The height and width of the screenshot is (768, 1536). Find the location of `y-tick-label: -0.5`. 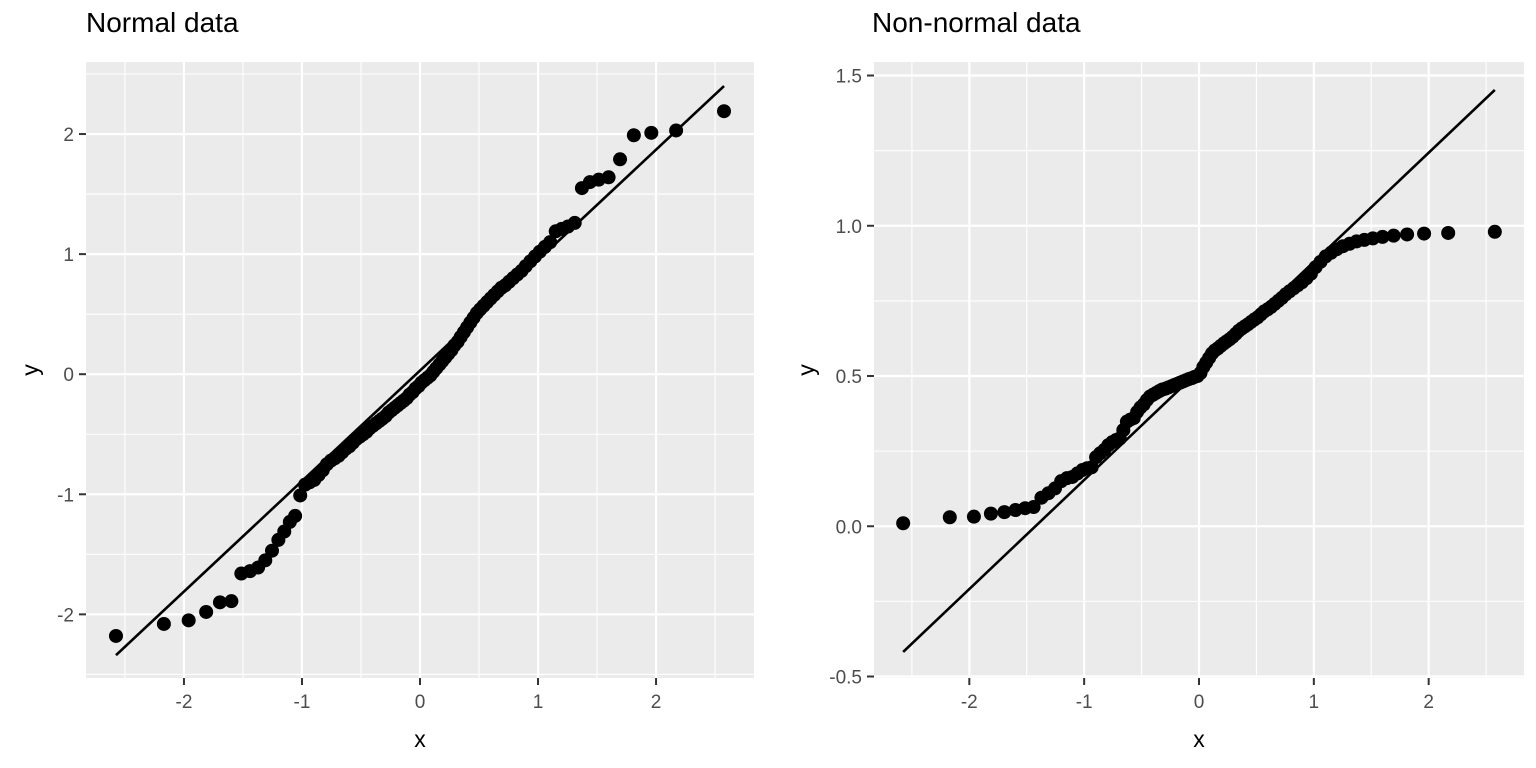

y-tick-label: -0.5 is located at coordinates (845, 677).